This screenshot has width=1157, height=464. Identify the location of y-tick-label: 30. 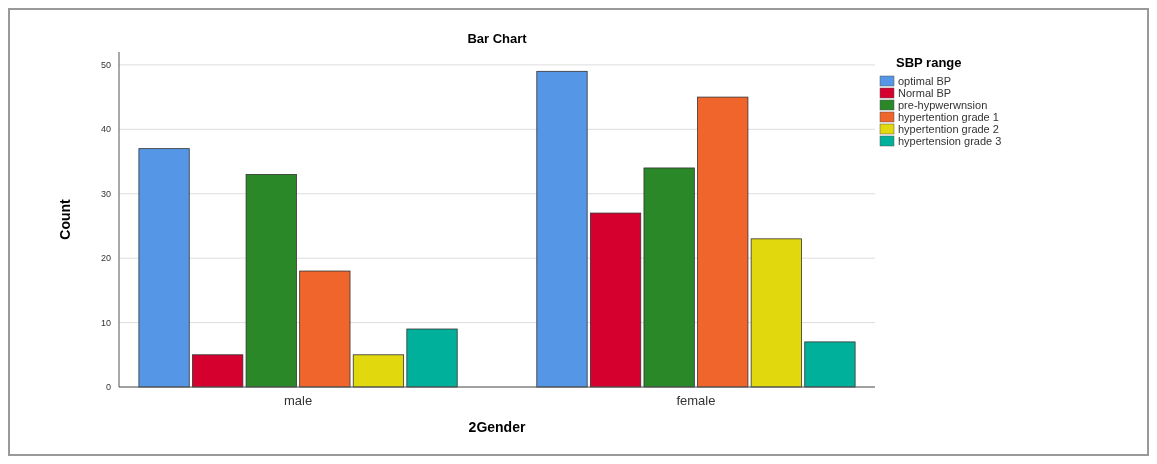
(105, 193).